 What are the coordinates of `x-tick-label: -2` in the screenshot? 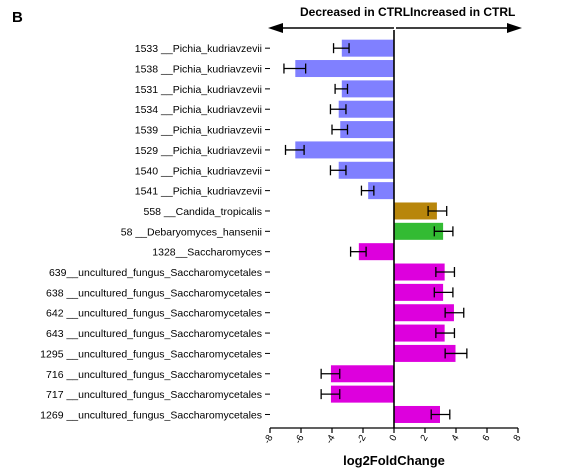 It's located at (362, 439).